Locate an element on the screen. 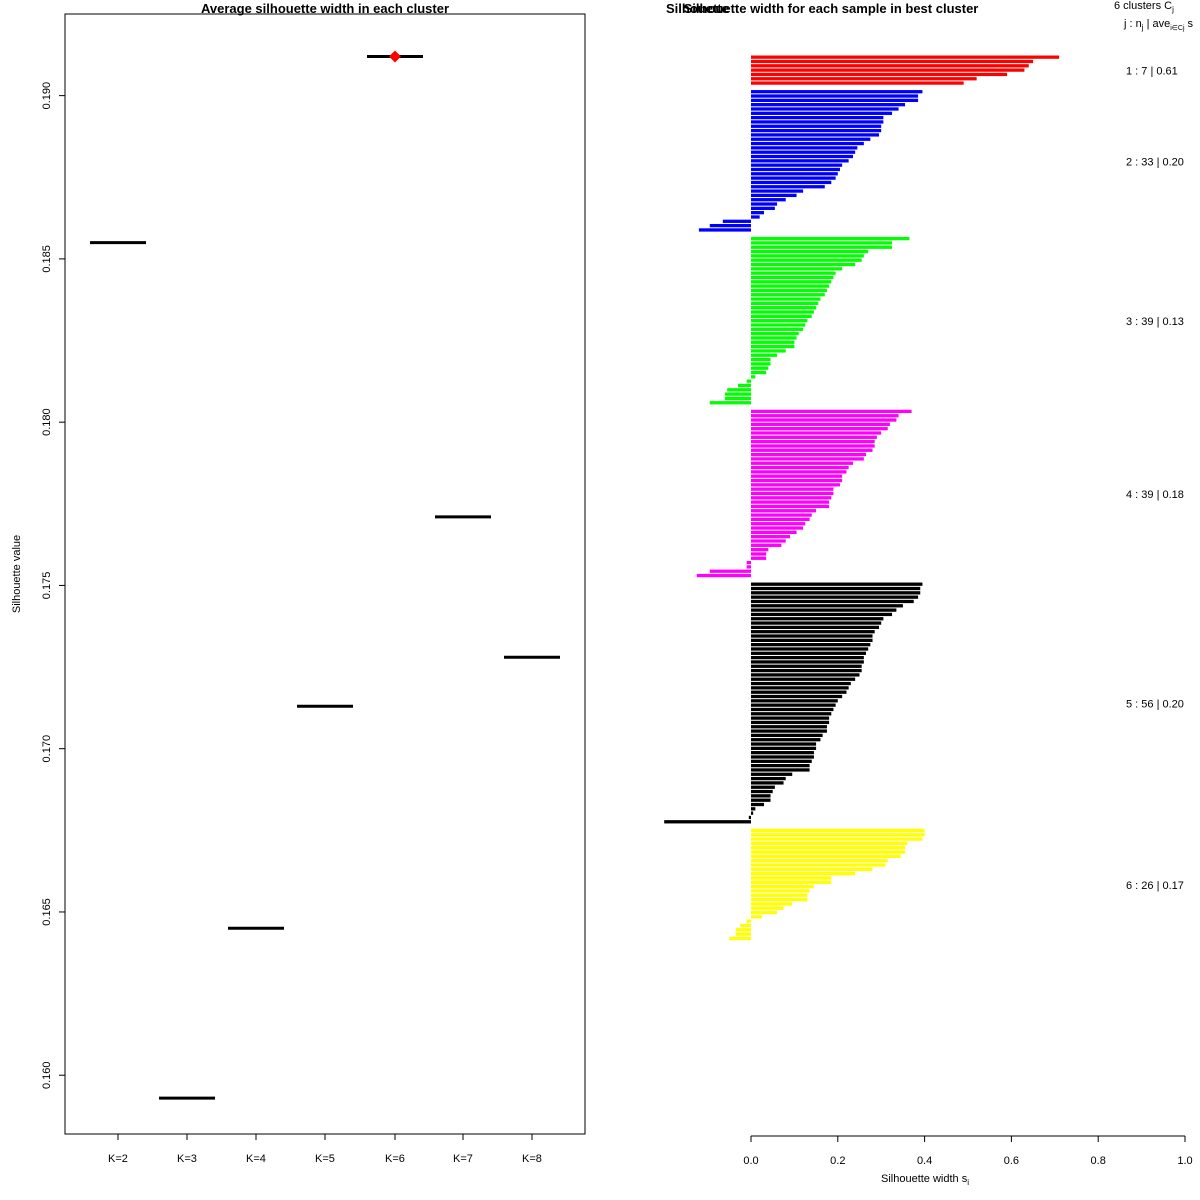 Image resolution: width=1200 pixels, height=1200 pixels. best-k-marker is located at coordinates (395, 56).